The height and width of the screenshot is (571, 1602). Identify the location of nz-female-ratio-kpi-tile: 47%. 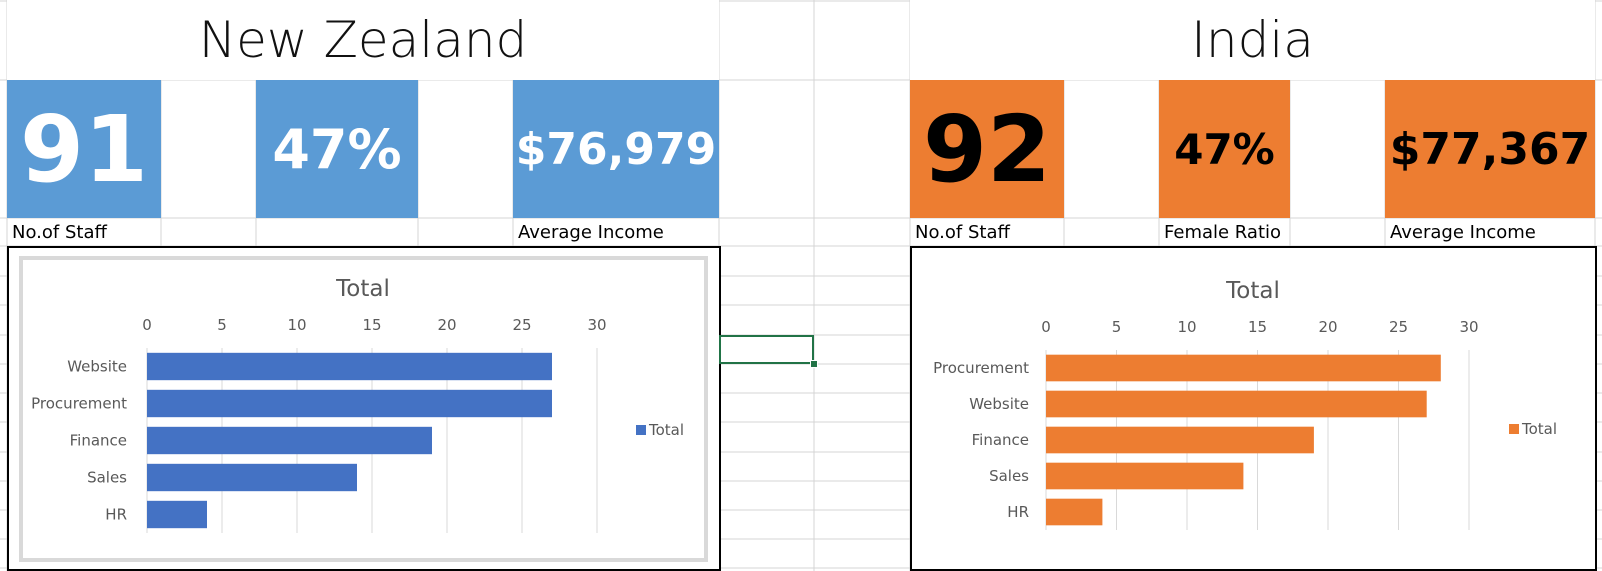
(337, 149).